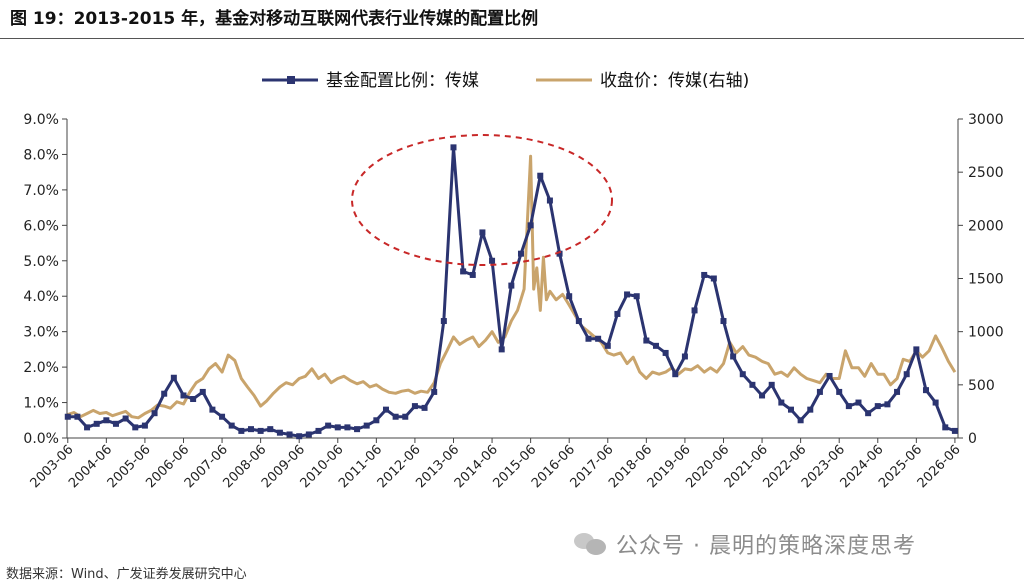 Image resolution: width=1024 pixels, height=584 pixels. What do you see at coordinates (41, 262) in the screenshot?
I see `y-left-tick-label: 5.0%` at bounding box center [41, 262].